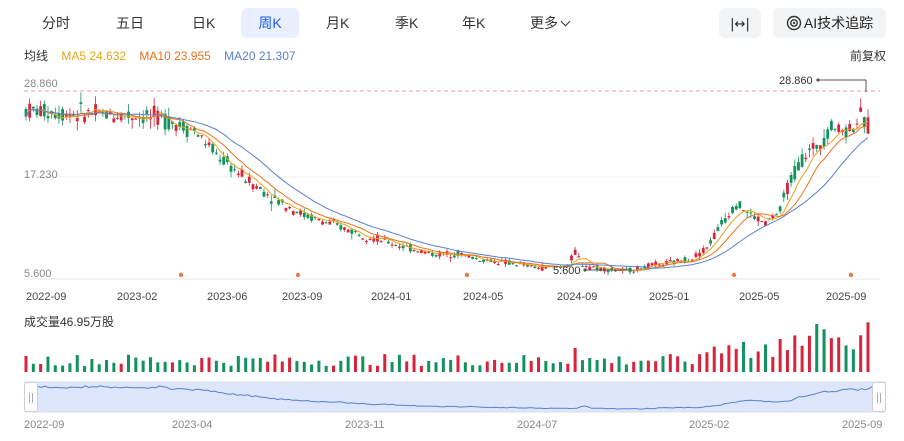 Image resolution: width=904 pixels, height=441 pixels. What do you see at coordinates (260, 56) in the screenshot?
I see `ma20-value: MA20 21.307` at bounding box center [260, 56].